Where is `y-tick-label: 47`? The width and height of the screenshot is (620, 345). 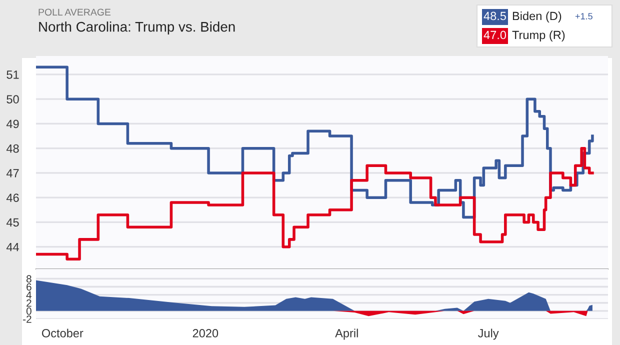 y-tick-label: 47 is located at coordinates (12, 173).